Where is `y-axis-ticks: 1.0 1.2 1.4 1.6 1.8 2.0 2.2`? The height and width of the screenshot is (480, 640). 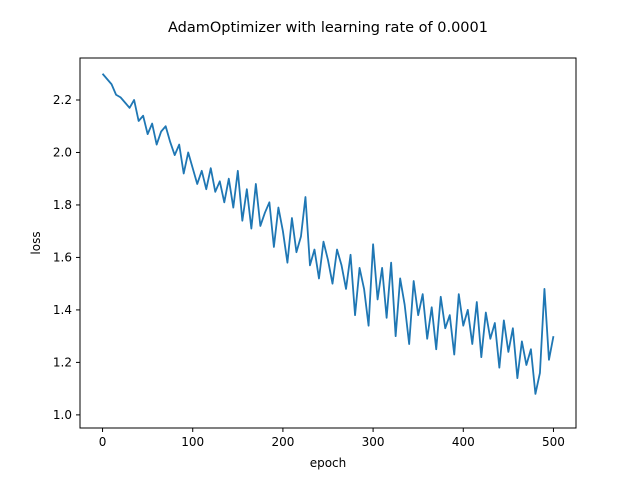 y-axis-ticks: 1.0 1.2 1.4 1.6 1.8 2.0 2.2 is located at coordinates (66, 257).